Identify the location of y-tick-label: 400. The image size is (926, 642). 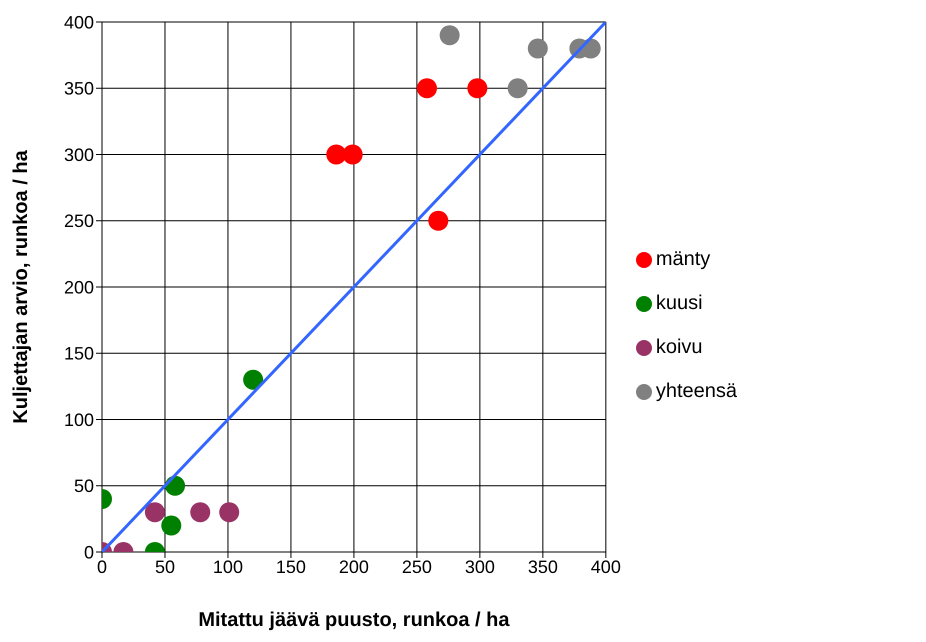
(79, 22).